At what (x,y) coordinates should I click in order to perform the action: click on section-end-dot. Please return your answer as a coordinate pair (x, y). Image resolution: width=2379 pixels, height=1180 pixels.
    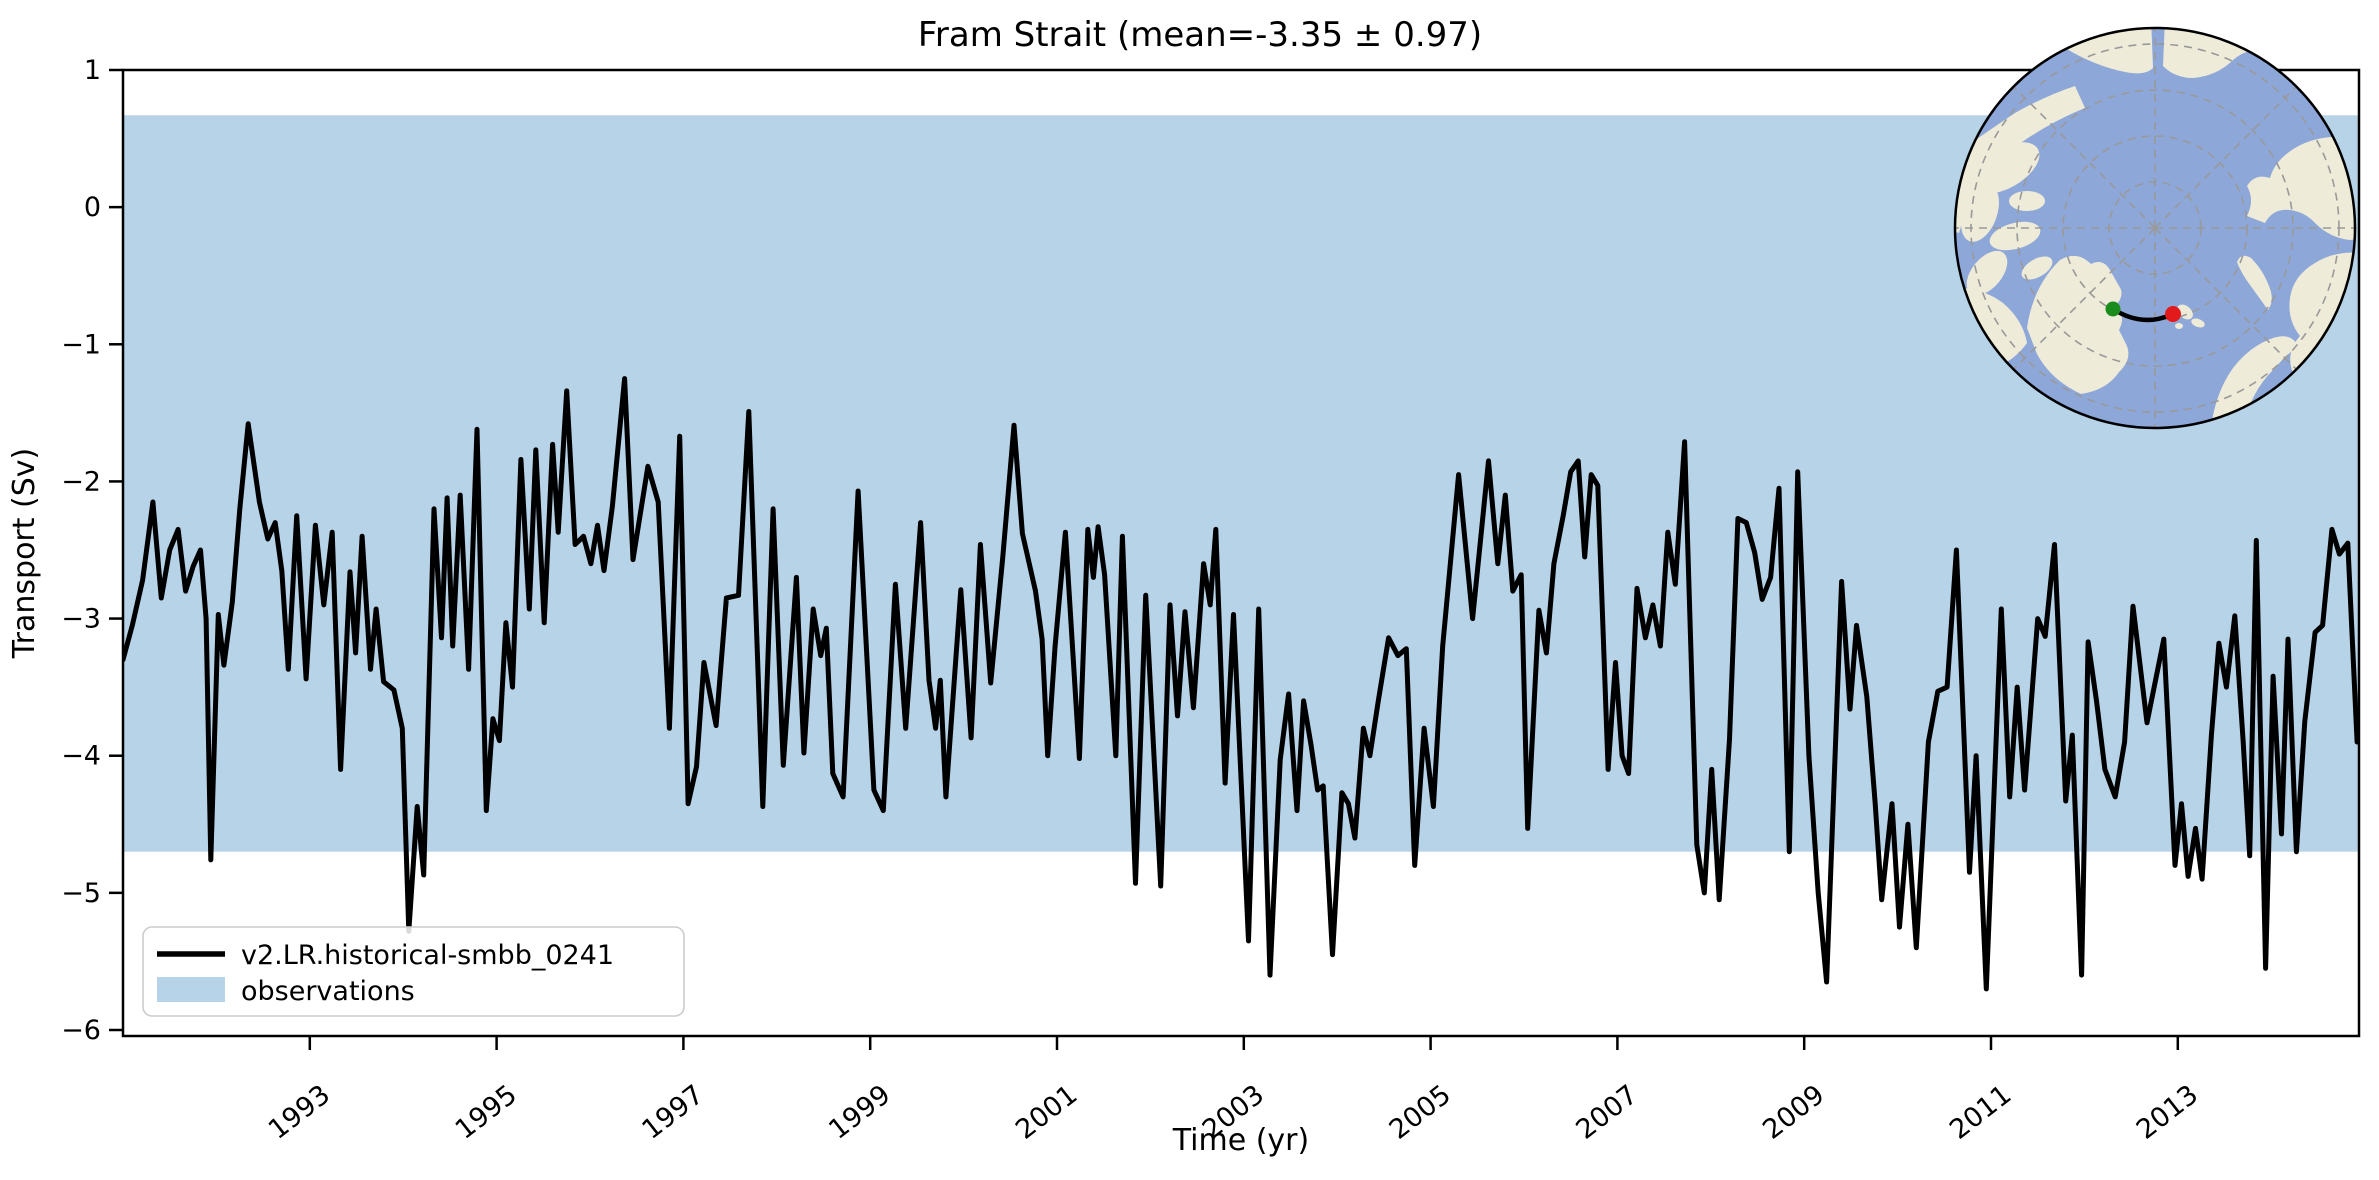
    Looking at the image, I should click on (2173, 314).